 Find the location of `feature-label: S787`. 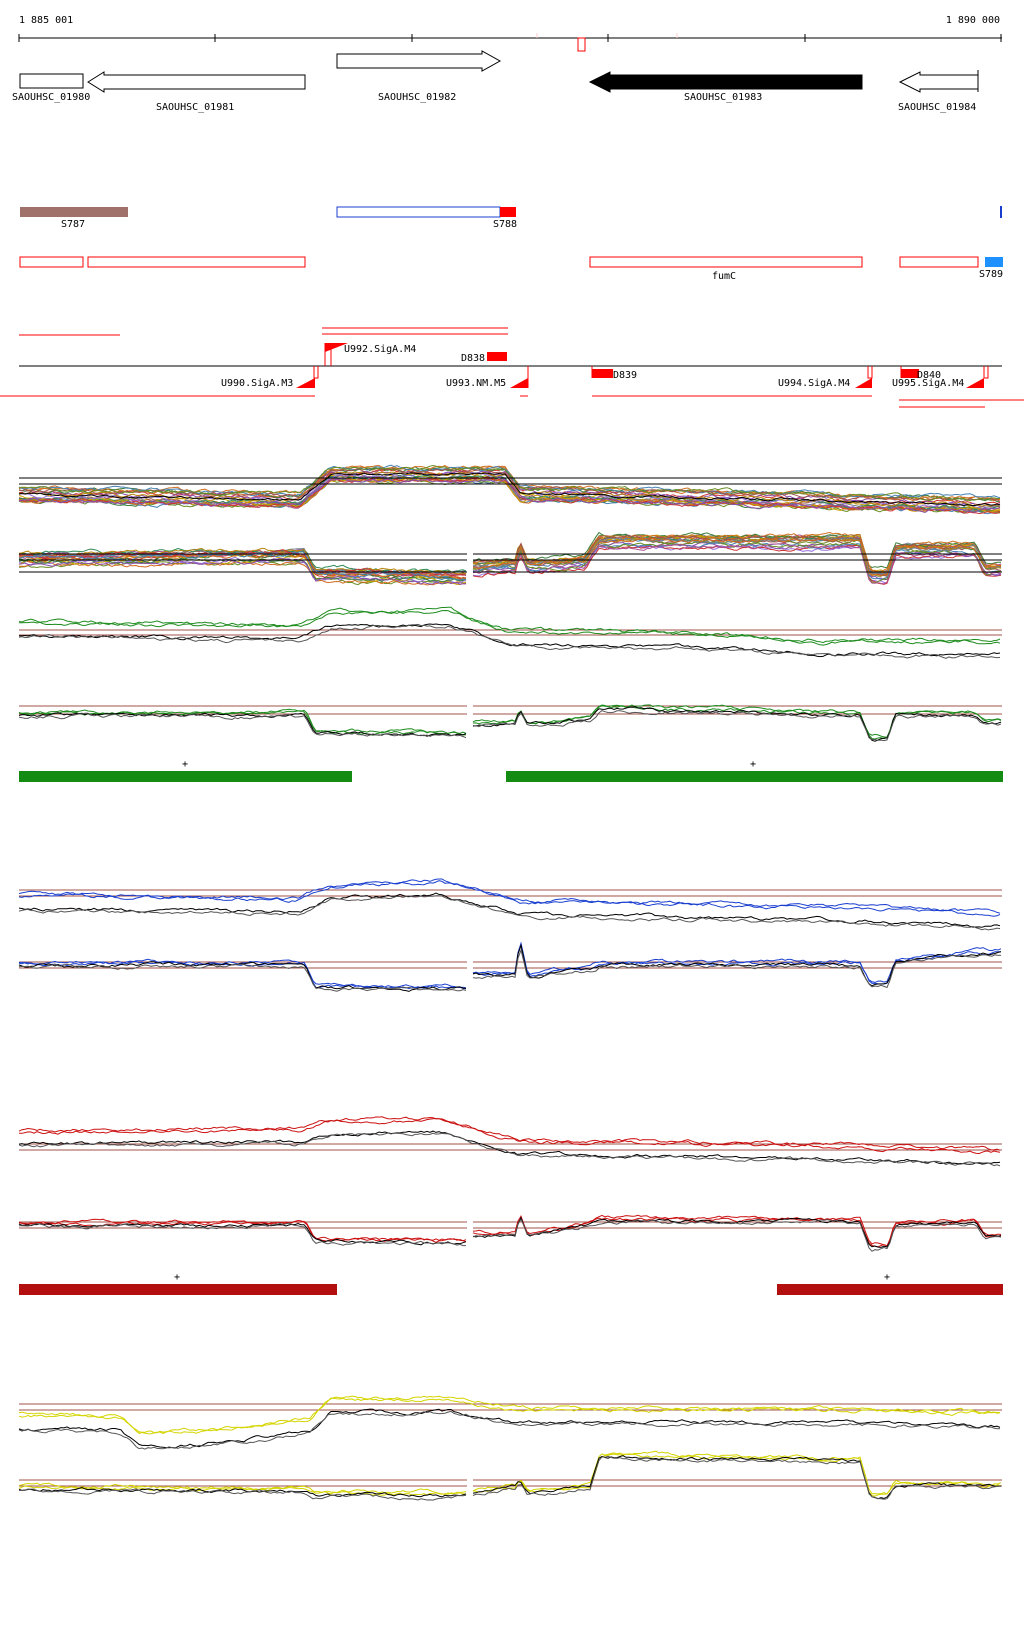

feature-label: S787 is located at coordinates (73, 224).